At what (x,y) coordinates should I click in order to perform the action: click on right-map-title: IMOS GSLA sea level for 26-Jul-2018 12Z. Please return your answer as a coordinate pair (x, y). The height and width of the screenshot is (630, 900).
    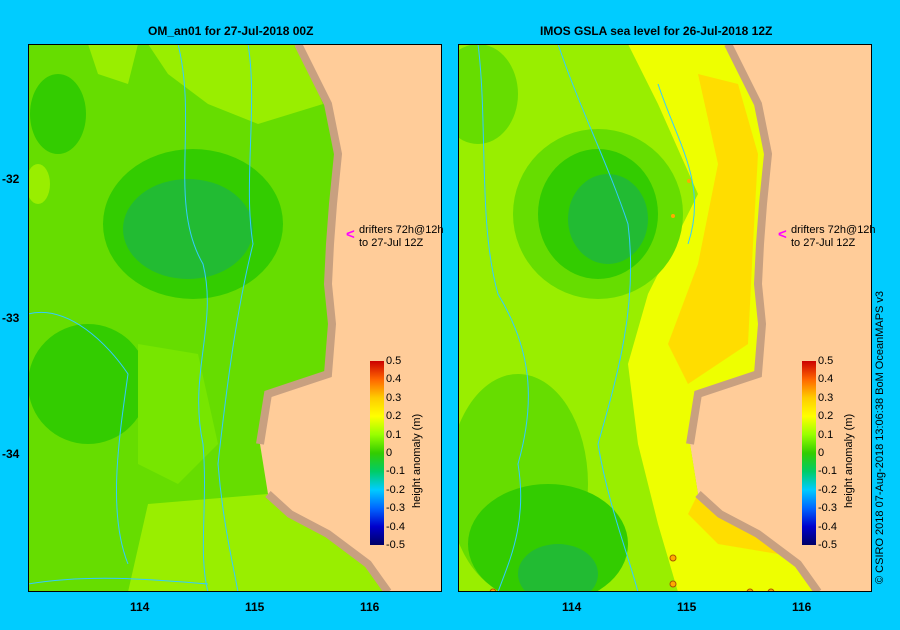
    Looking at the image, I should click on (656, 31).